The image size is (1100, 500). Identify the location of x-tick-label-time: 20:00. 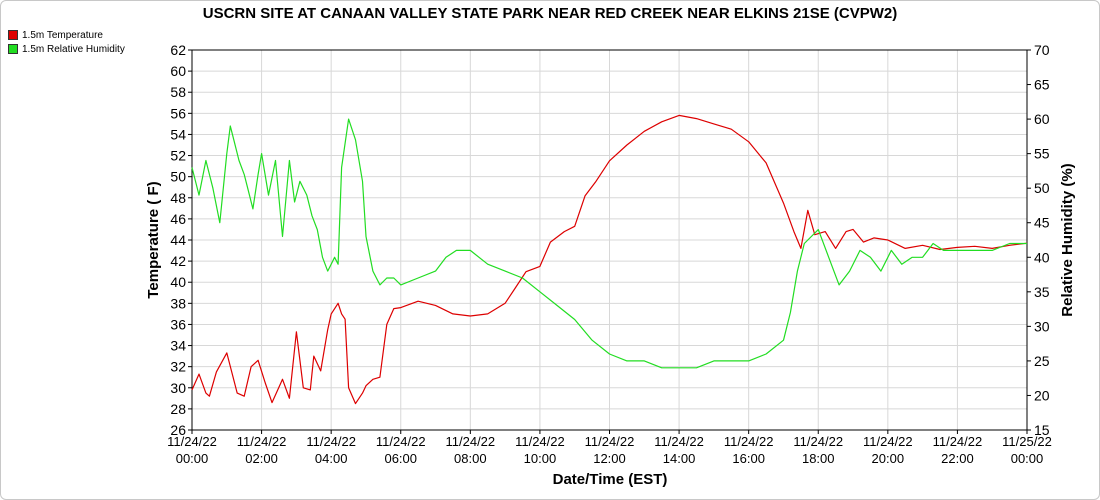
(888, 458).